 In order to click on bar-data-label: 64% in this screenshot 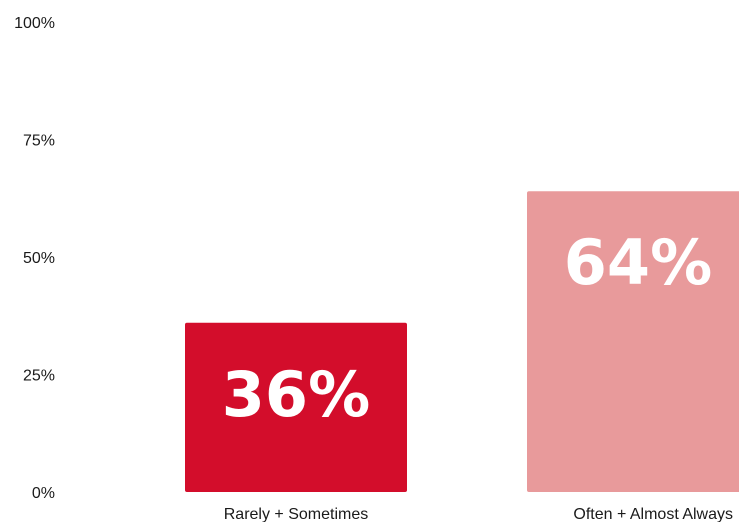, I will do `click(638, 262)`.